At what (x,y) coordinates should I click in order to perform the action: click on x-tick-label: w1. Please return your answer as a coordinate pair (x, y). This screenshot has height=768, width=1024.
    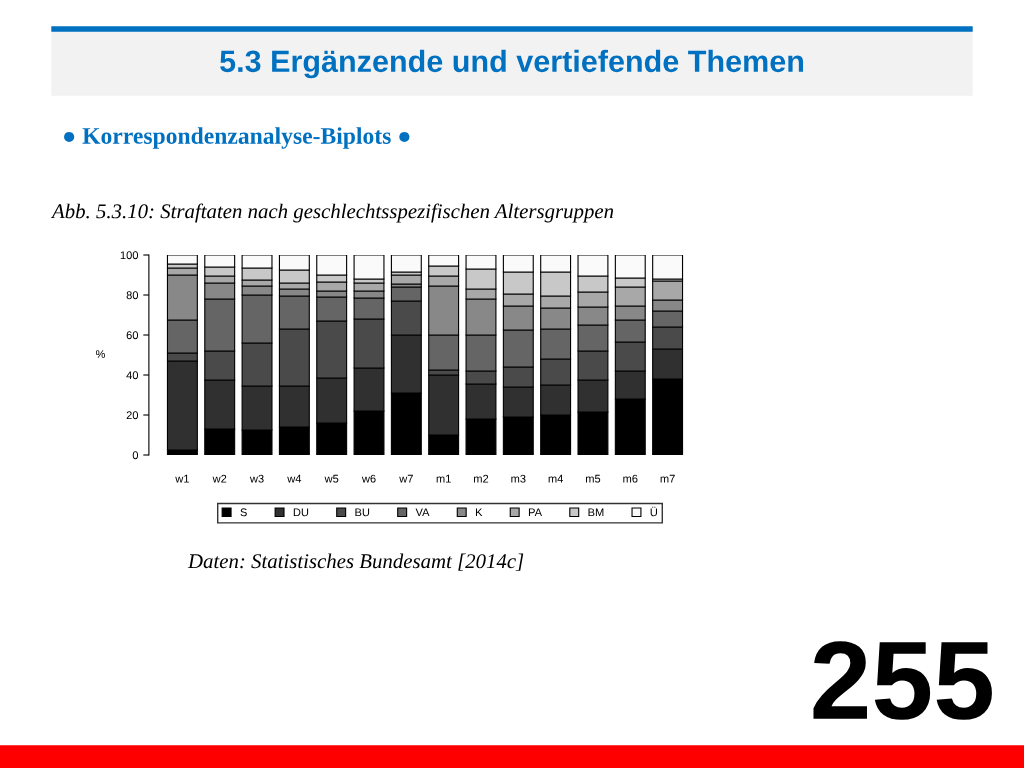
    Looking at the image, I should click on (182, 478).